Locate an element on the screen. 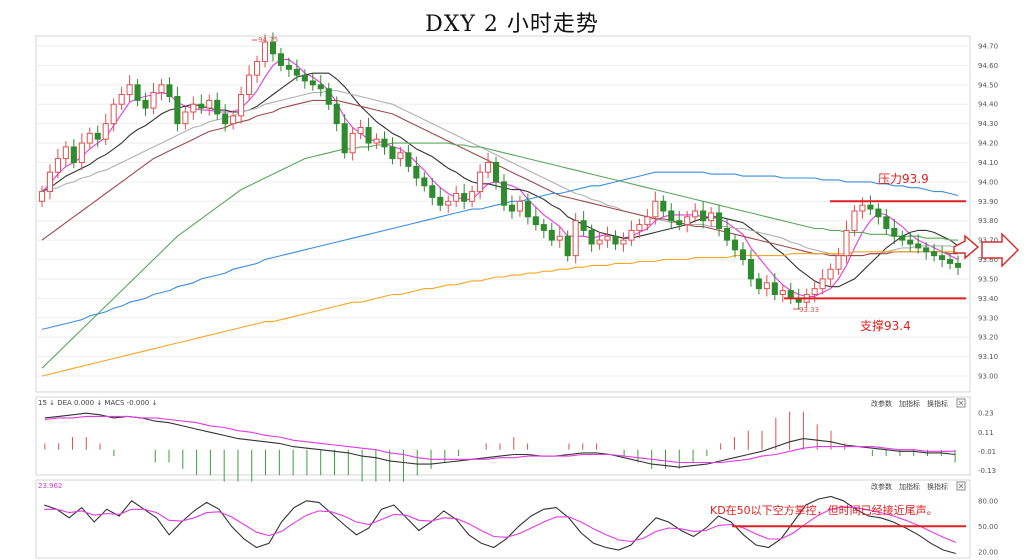 Image resolution: width=1024 pixels, height=560 pixels. y-tick-label: 94.30 is located at coordinates (988, 124).